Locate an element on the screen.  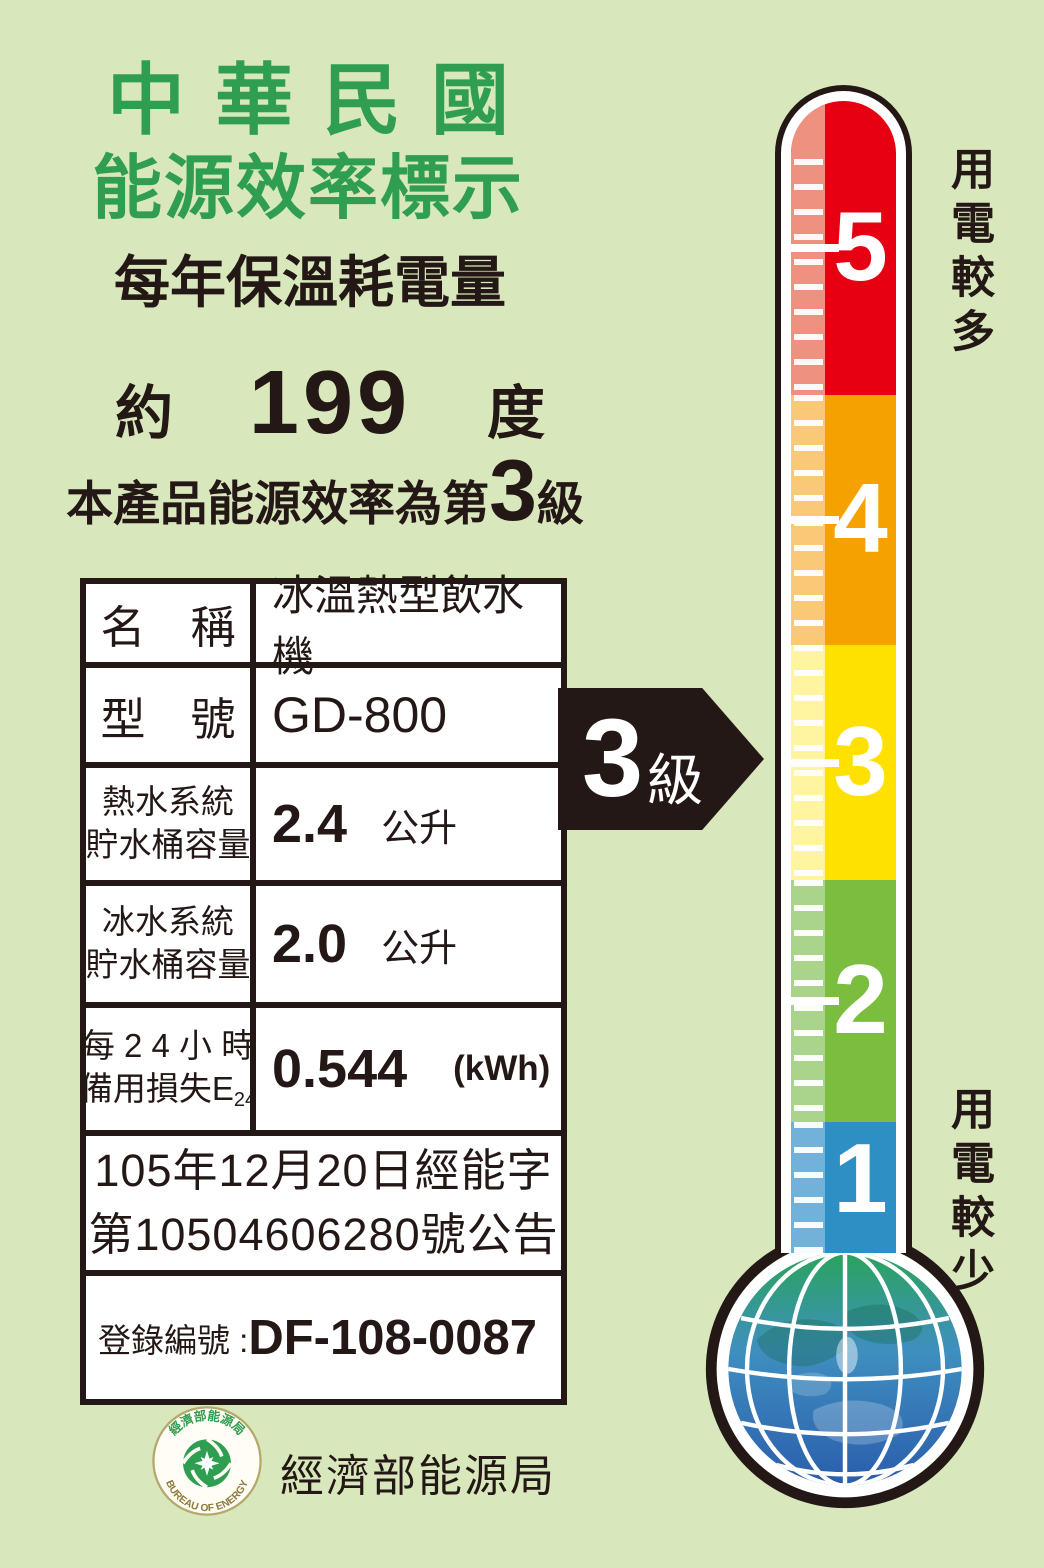
thermometer: 5 4 3 2 1 is located at coordinates (843, 669).